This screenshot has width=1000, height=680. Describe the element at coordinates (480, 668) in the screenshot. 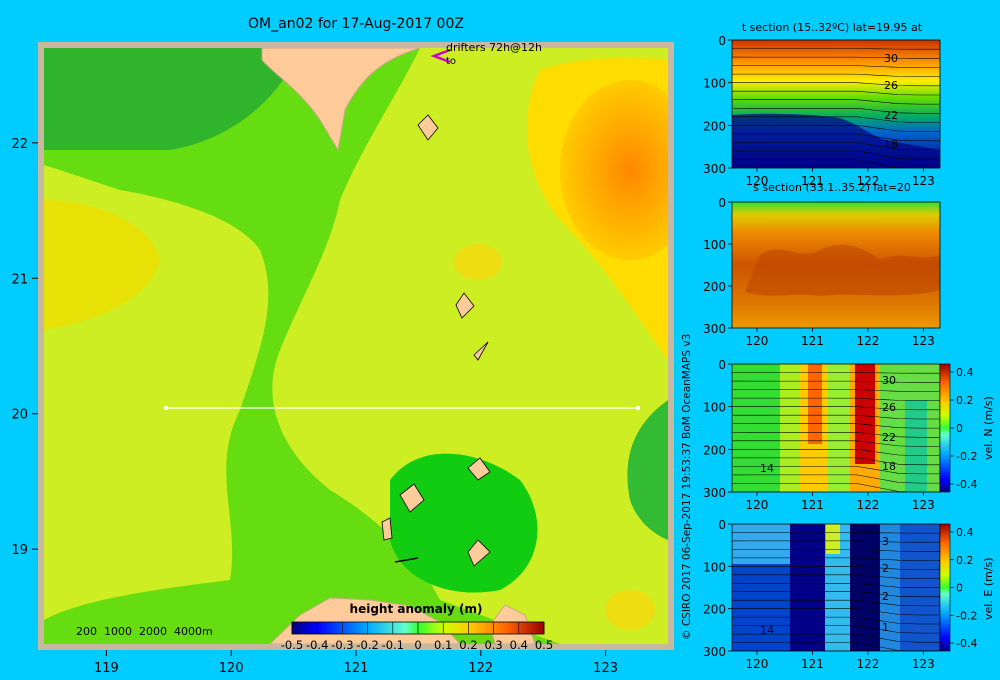

I see `x-tick-label: 122` at that location.